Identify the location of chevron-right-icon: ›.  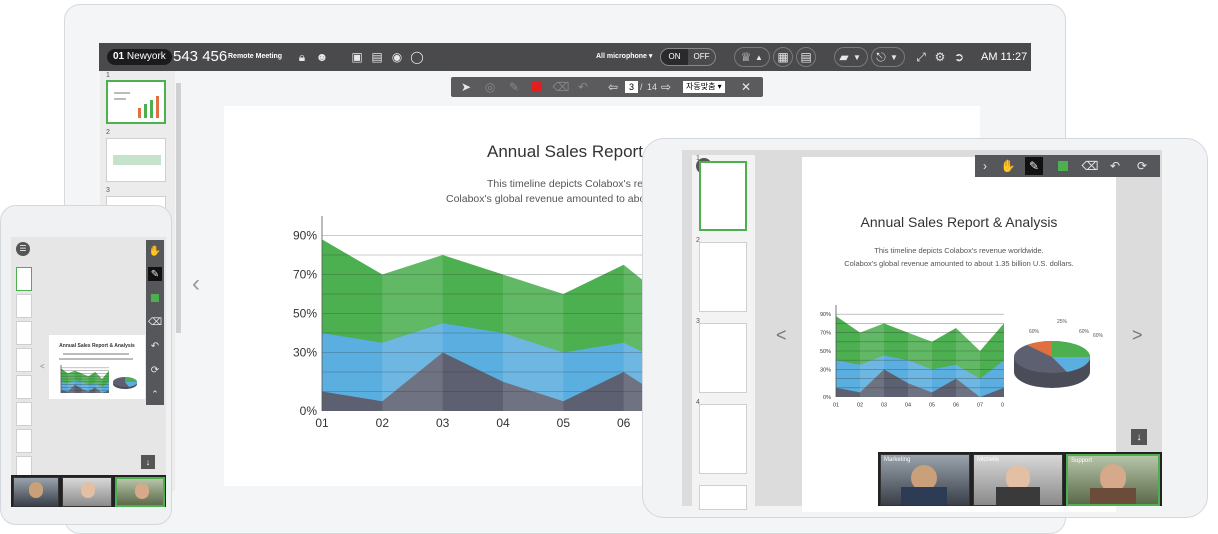
(985, 166).